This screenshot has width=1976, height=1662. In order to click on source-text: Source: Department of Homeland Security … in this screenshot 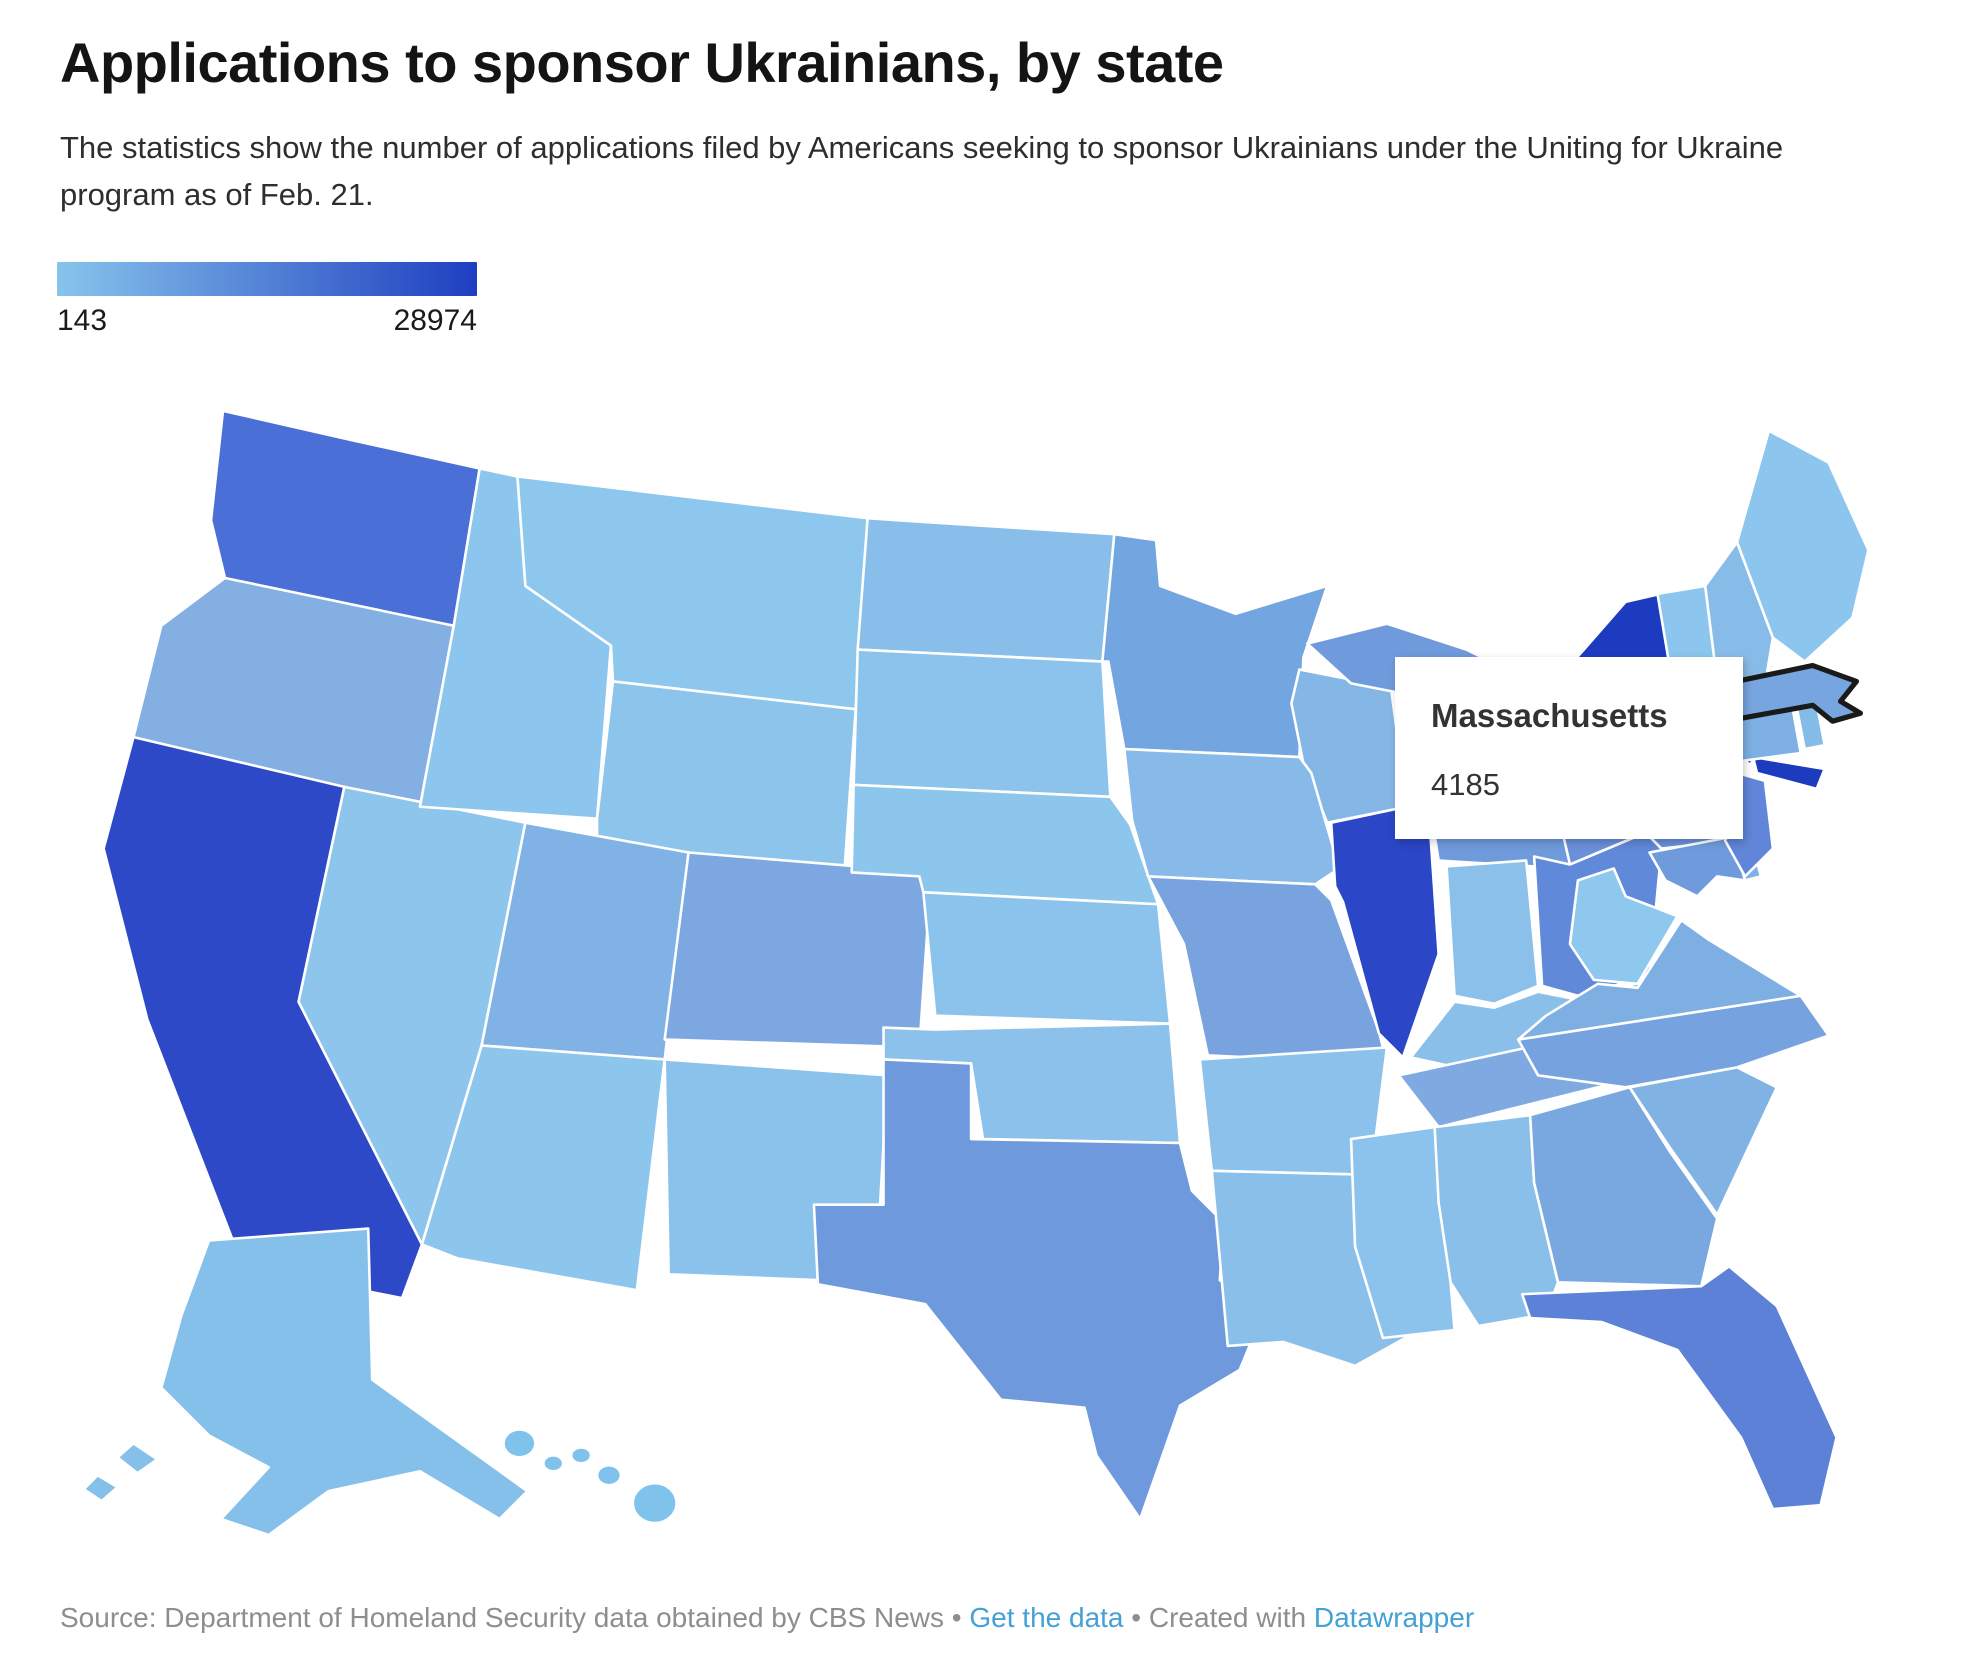, I will do `click(502, 1617)`.